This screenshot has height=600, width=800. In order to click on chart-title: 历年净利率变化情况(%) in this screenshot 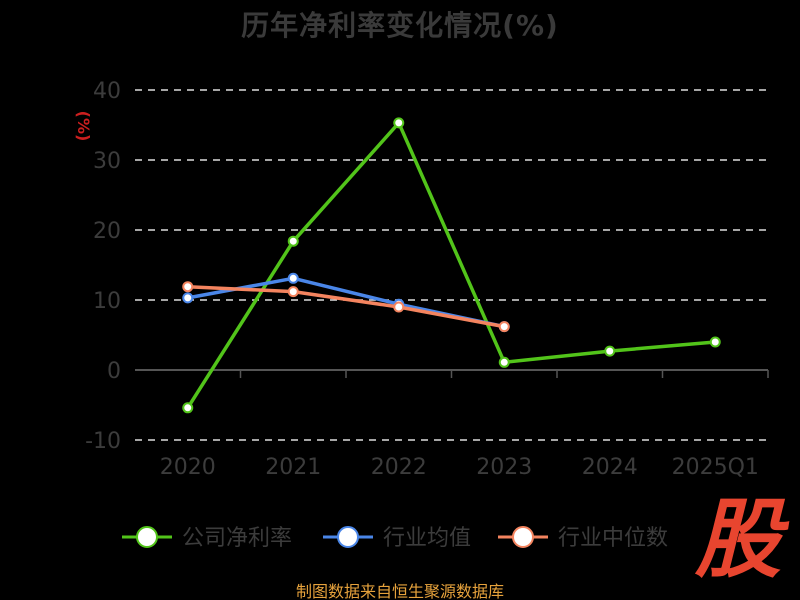, I will do `click(400, 25)`.